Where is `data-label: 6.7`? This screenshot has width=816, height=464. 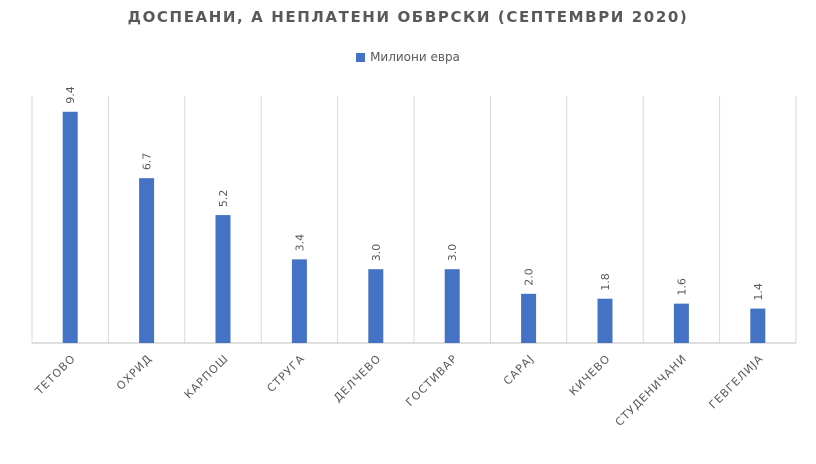
data-label: 6.7 is located at coordinates (147, 162).